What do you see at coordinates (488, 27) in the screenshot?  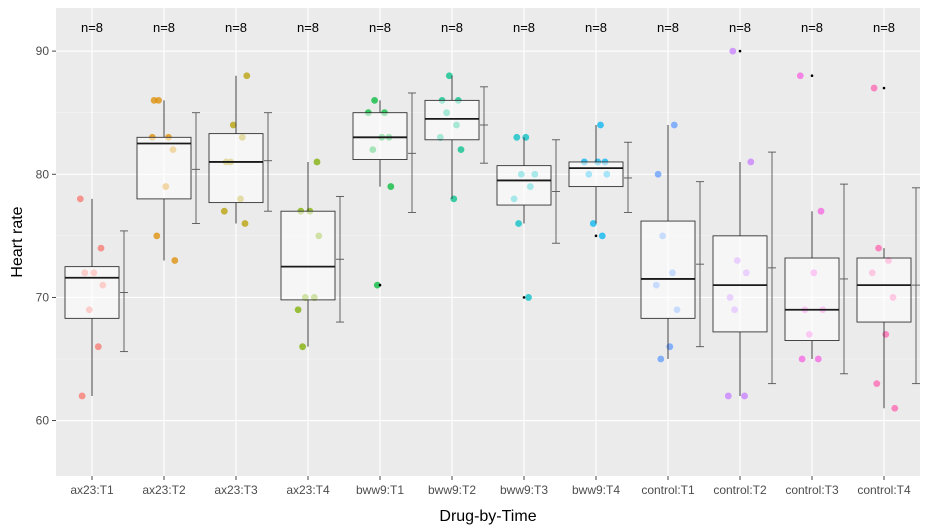 I see `sample-size-labels: n=8 n=8 n=8 n=8 n=8 n=8 n=8 n=8 n=8 n=8 n=8 n=8` at bounding box center [488, 27].